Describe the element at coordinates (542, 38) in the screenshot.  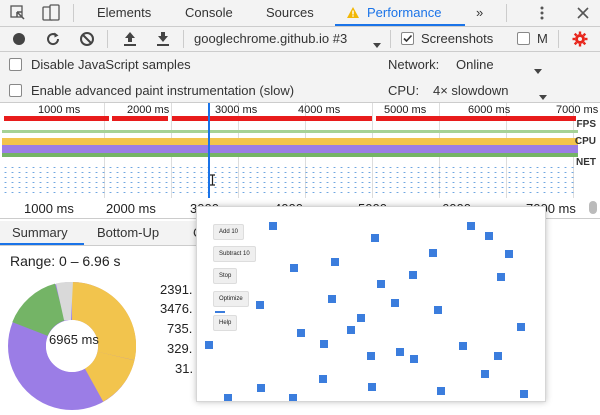
I see `memory-label: M` at that location.